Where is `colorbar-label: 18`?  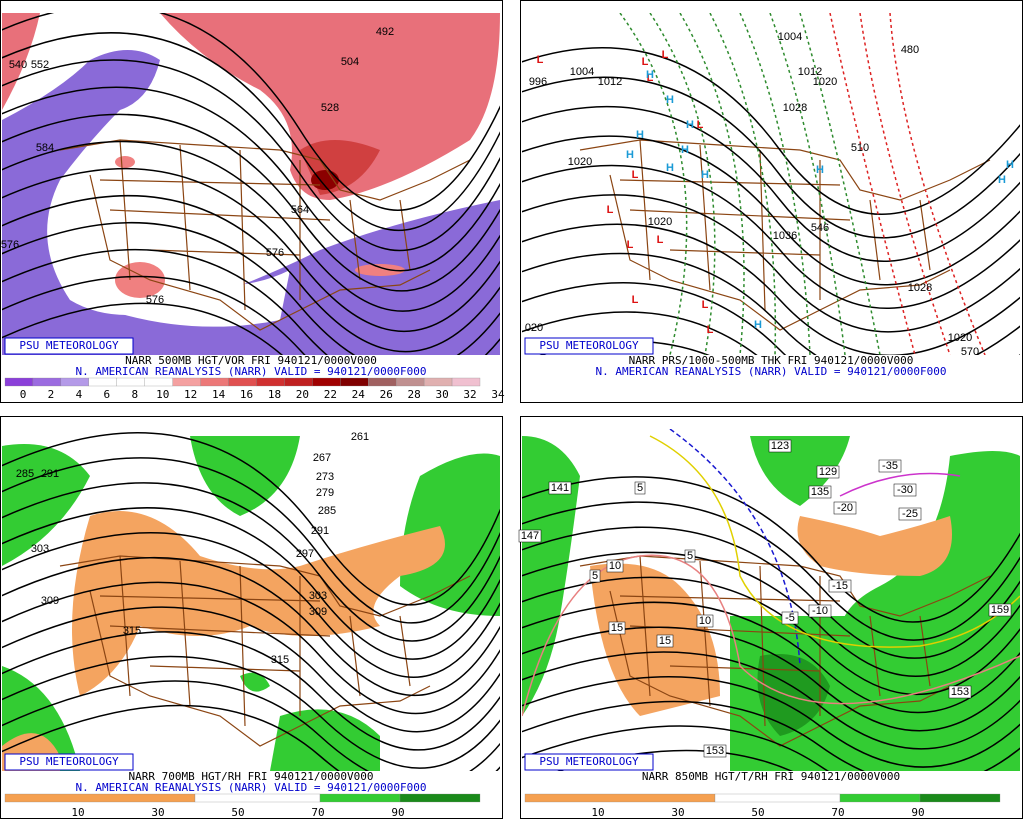
colorbar-label: 18 is located at coordinates (274, 394).